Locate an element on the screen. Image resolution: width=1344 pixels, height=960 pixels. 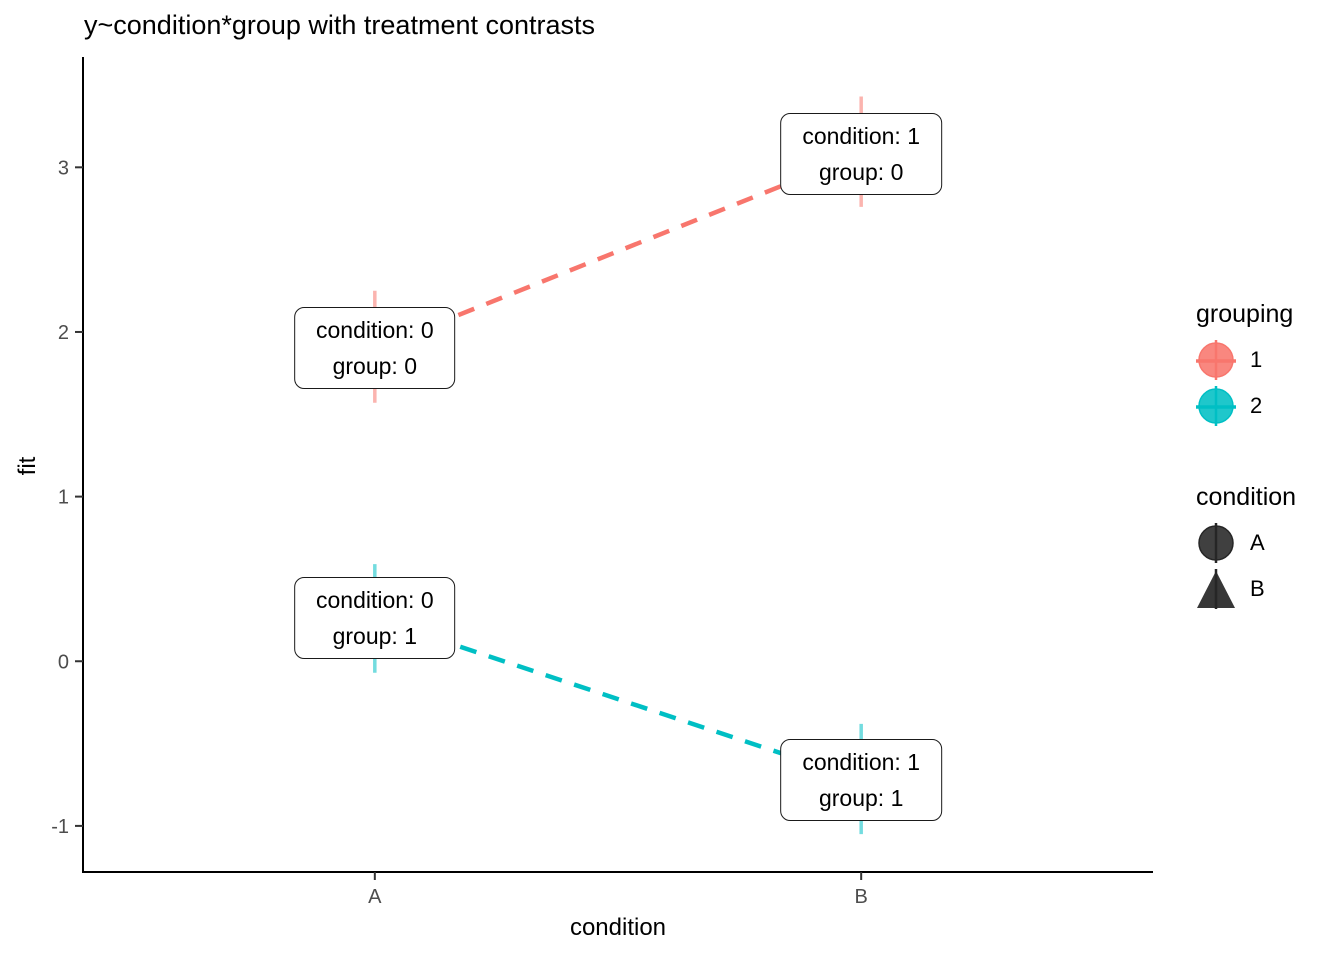
grouping-1-key-icon is located at coordinates (1216, 360).